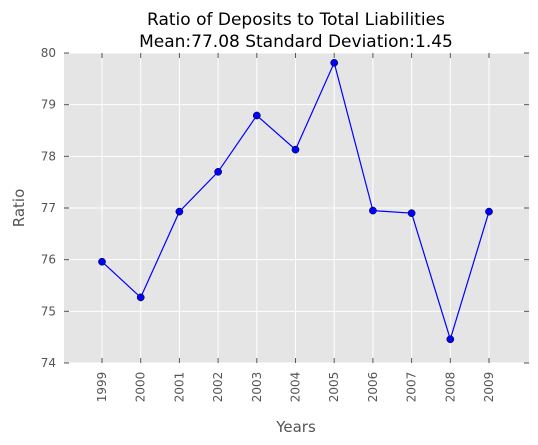  Describe the element at coordinates (412, 387) in the screenshot. I see `x-tick-label: 2007` at that location.